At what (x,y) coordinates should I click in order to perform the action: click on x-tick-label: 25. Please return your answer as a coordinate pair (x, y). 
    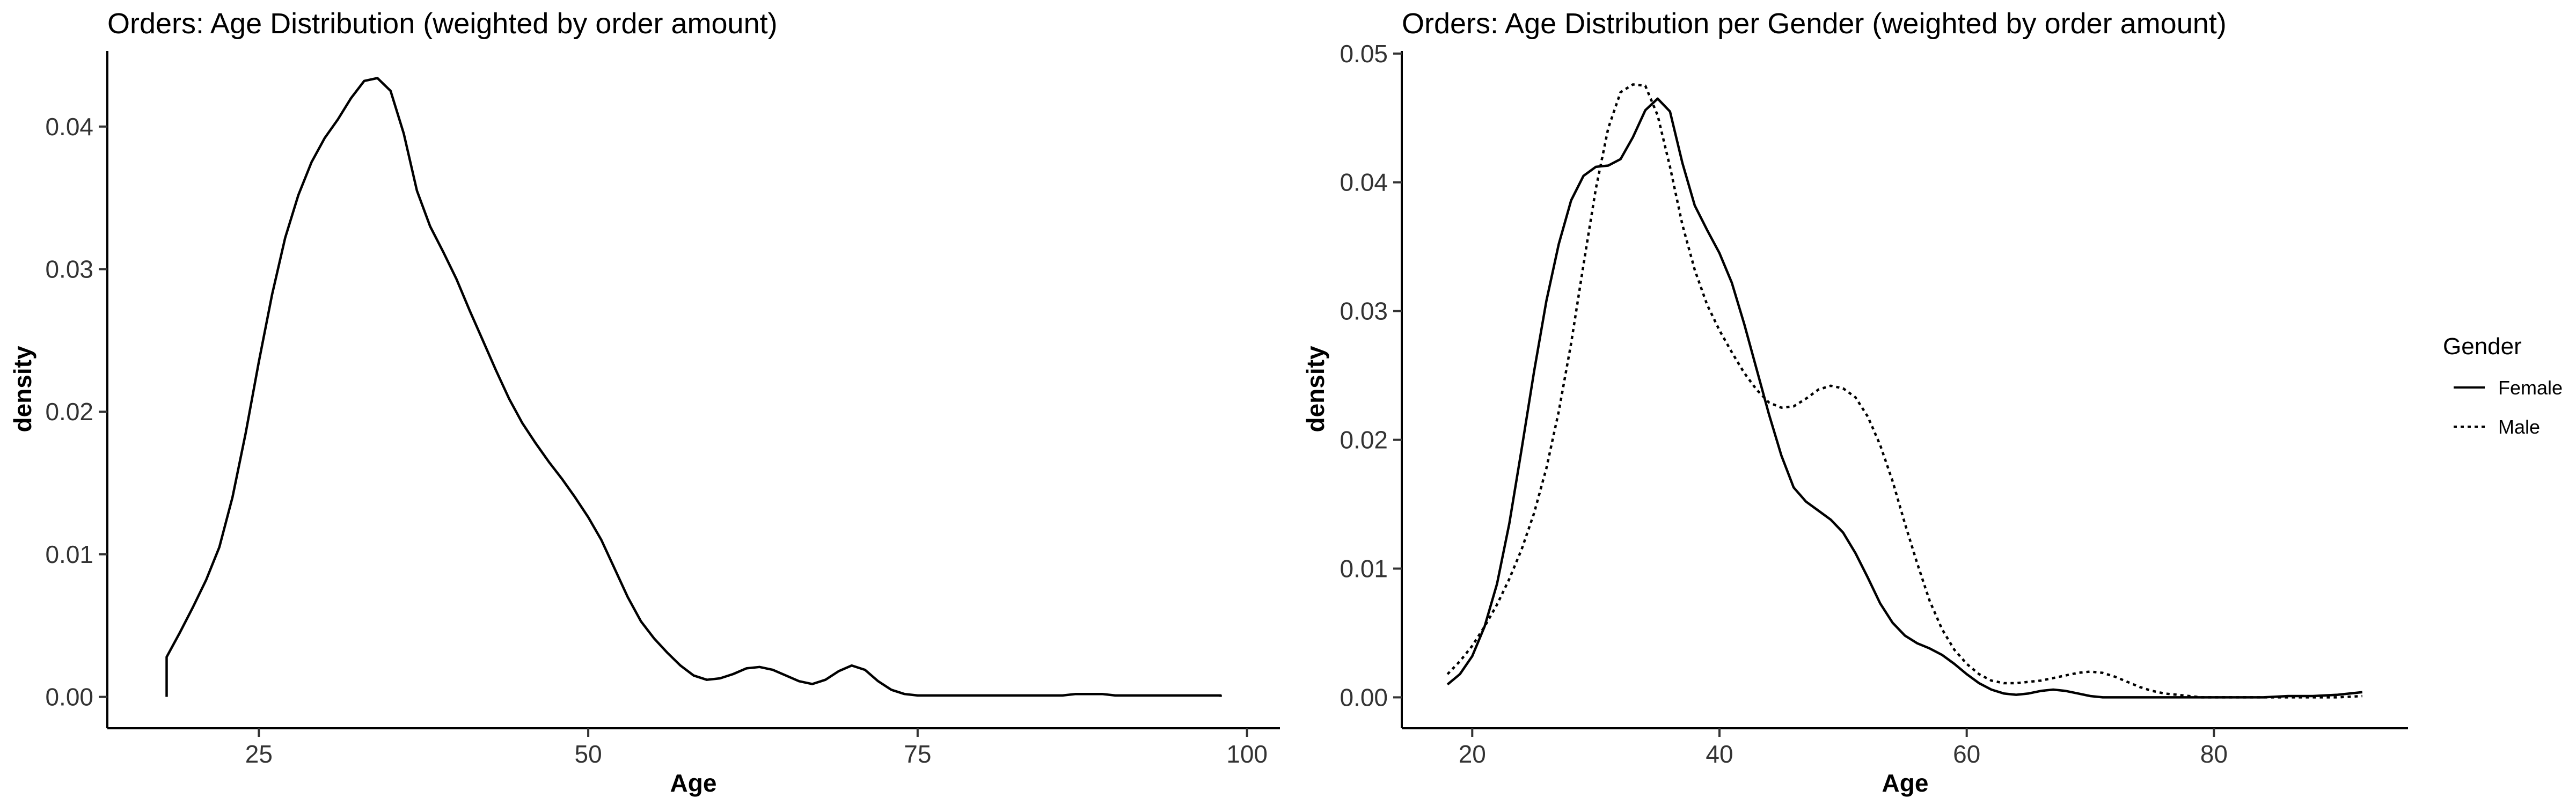
    Looking at the image, I should click on (259, 754).